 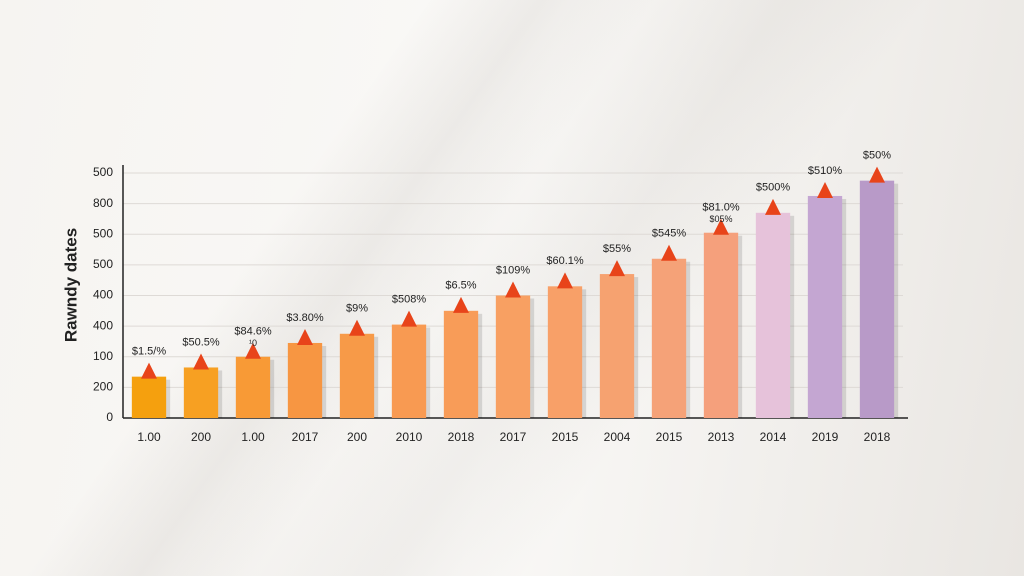 I want to click on x-tick-label: 2014, so click(x=773, y=437).